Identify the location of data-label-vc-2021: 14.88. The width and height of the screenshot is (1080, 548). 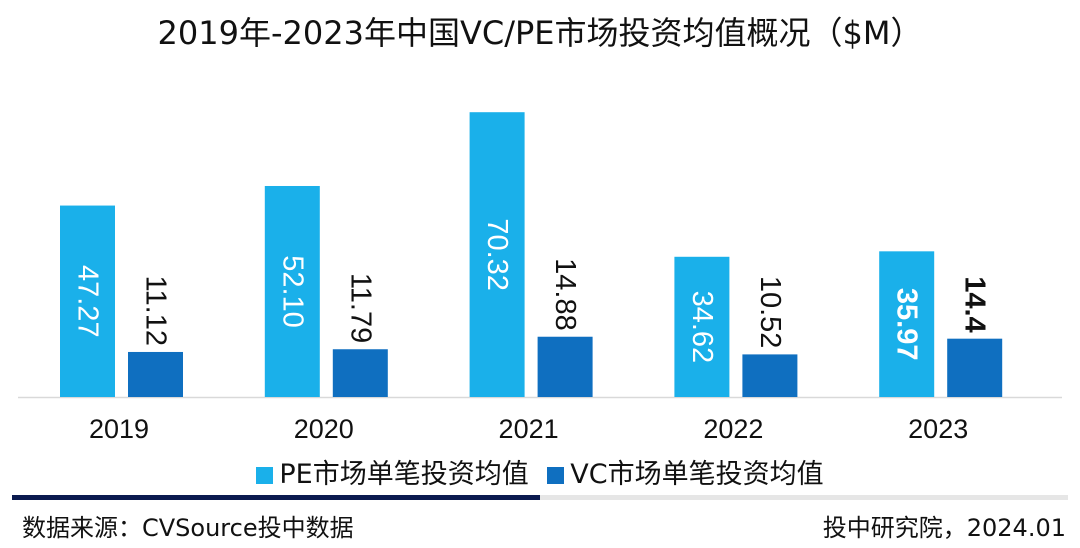
(565, 294).